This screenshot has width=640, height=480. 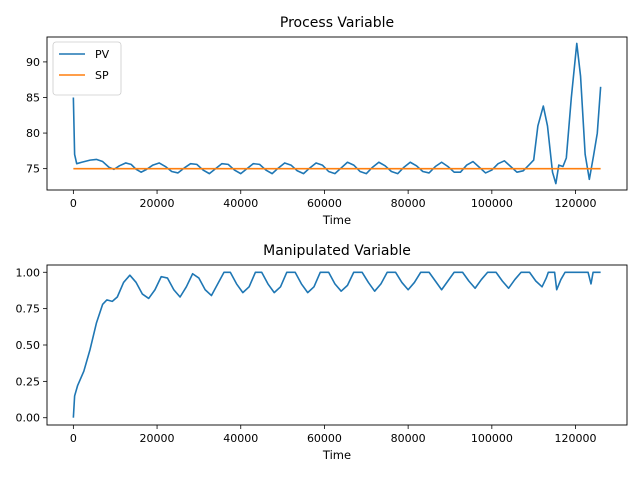 I want to click on pv-x-tick-label: 100000, so click(x=492, y=203).